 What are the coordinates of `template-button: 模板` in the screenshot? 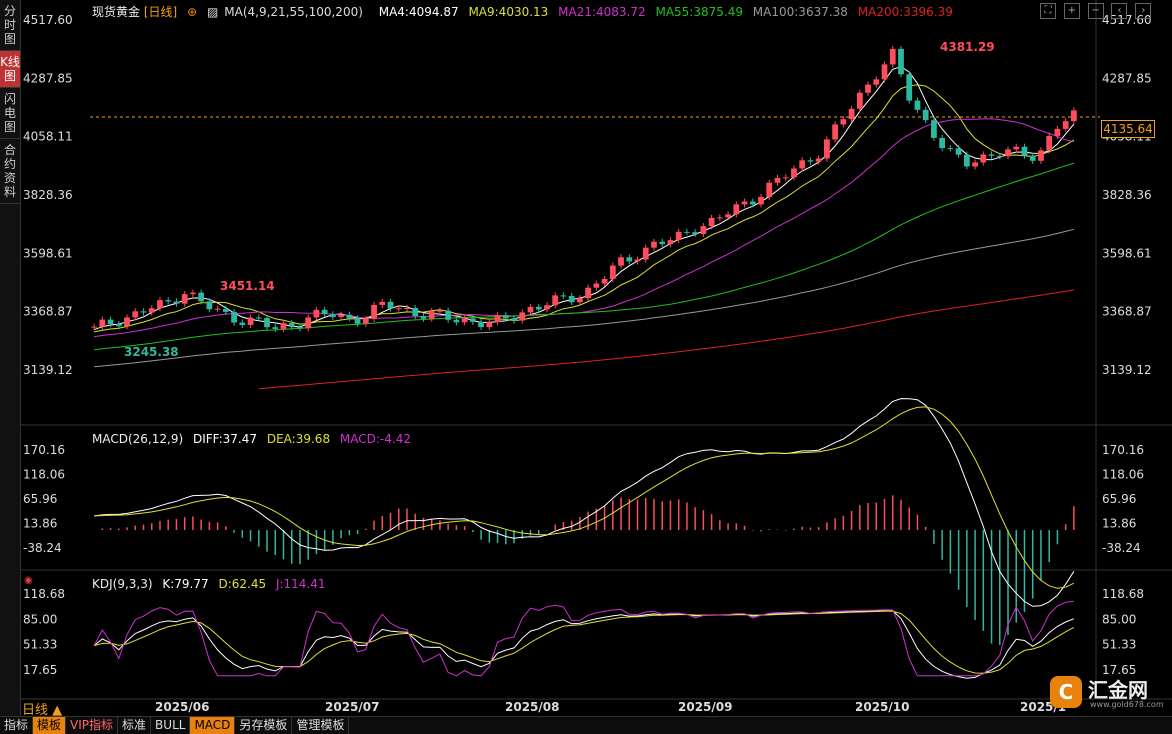 It's located at (50, 725).